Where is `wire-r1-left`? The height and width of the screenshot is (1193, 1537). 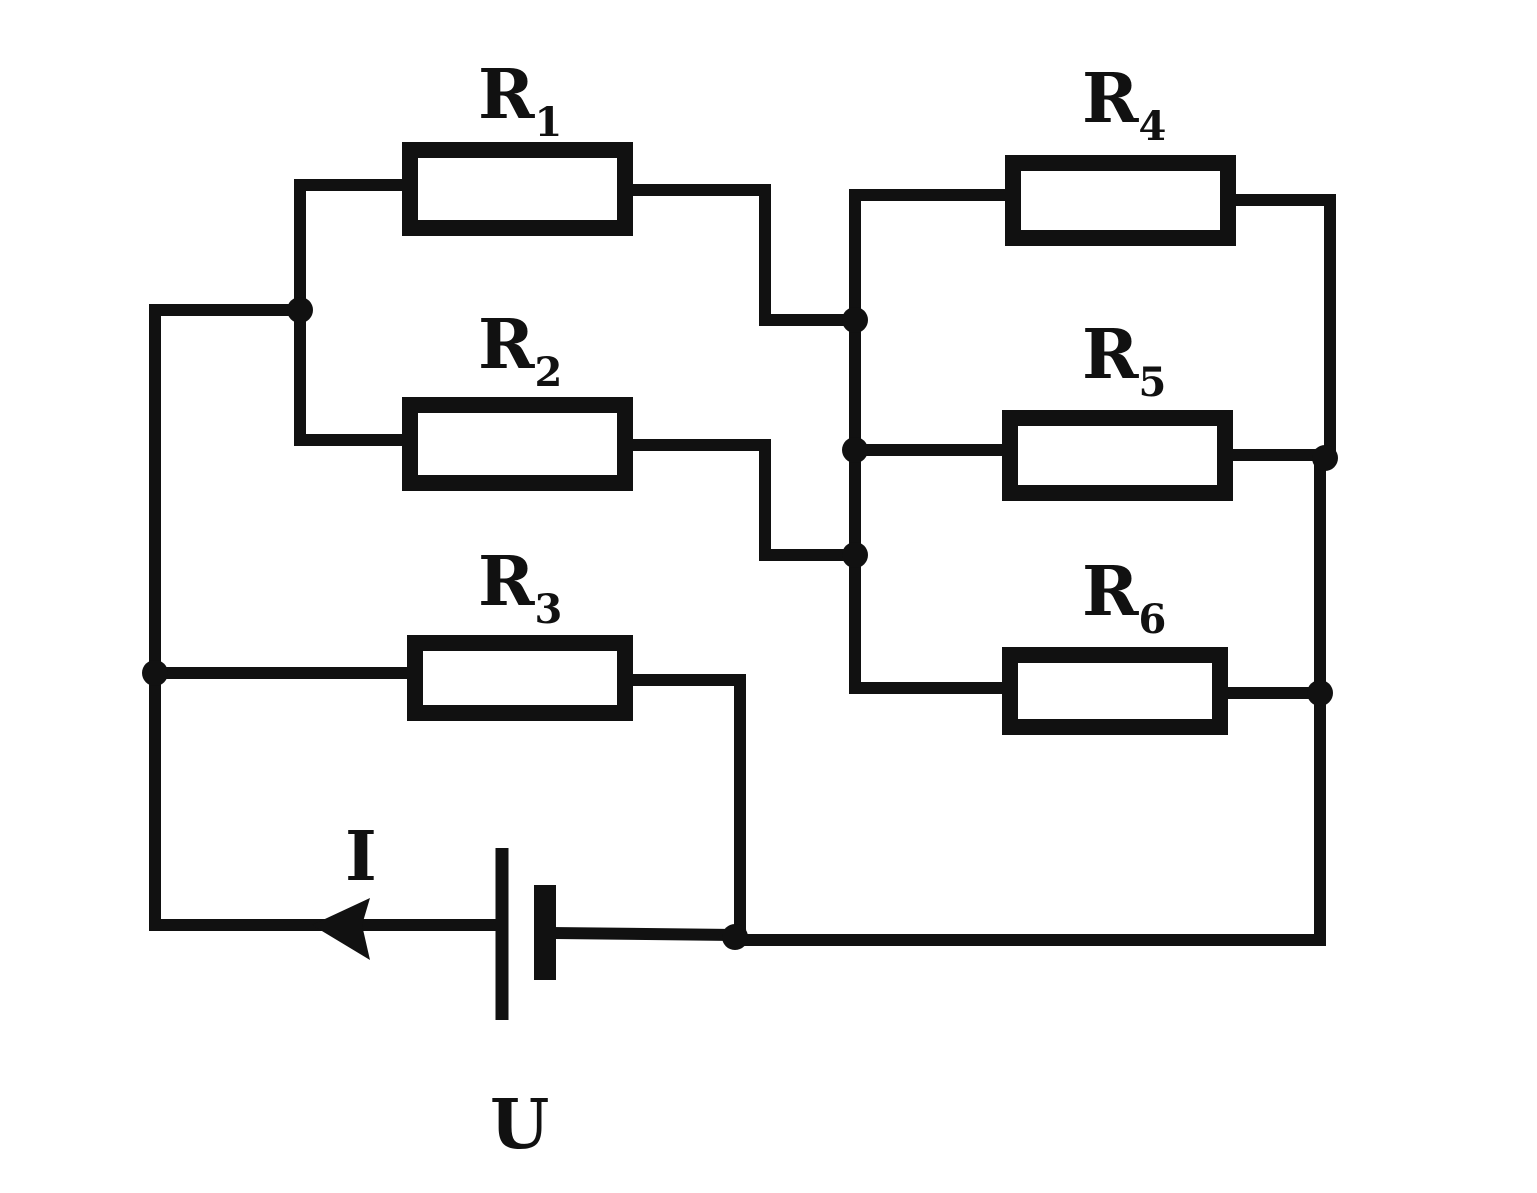 wire-r1-left is located at coordinates (355, 312).